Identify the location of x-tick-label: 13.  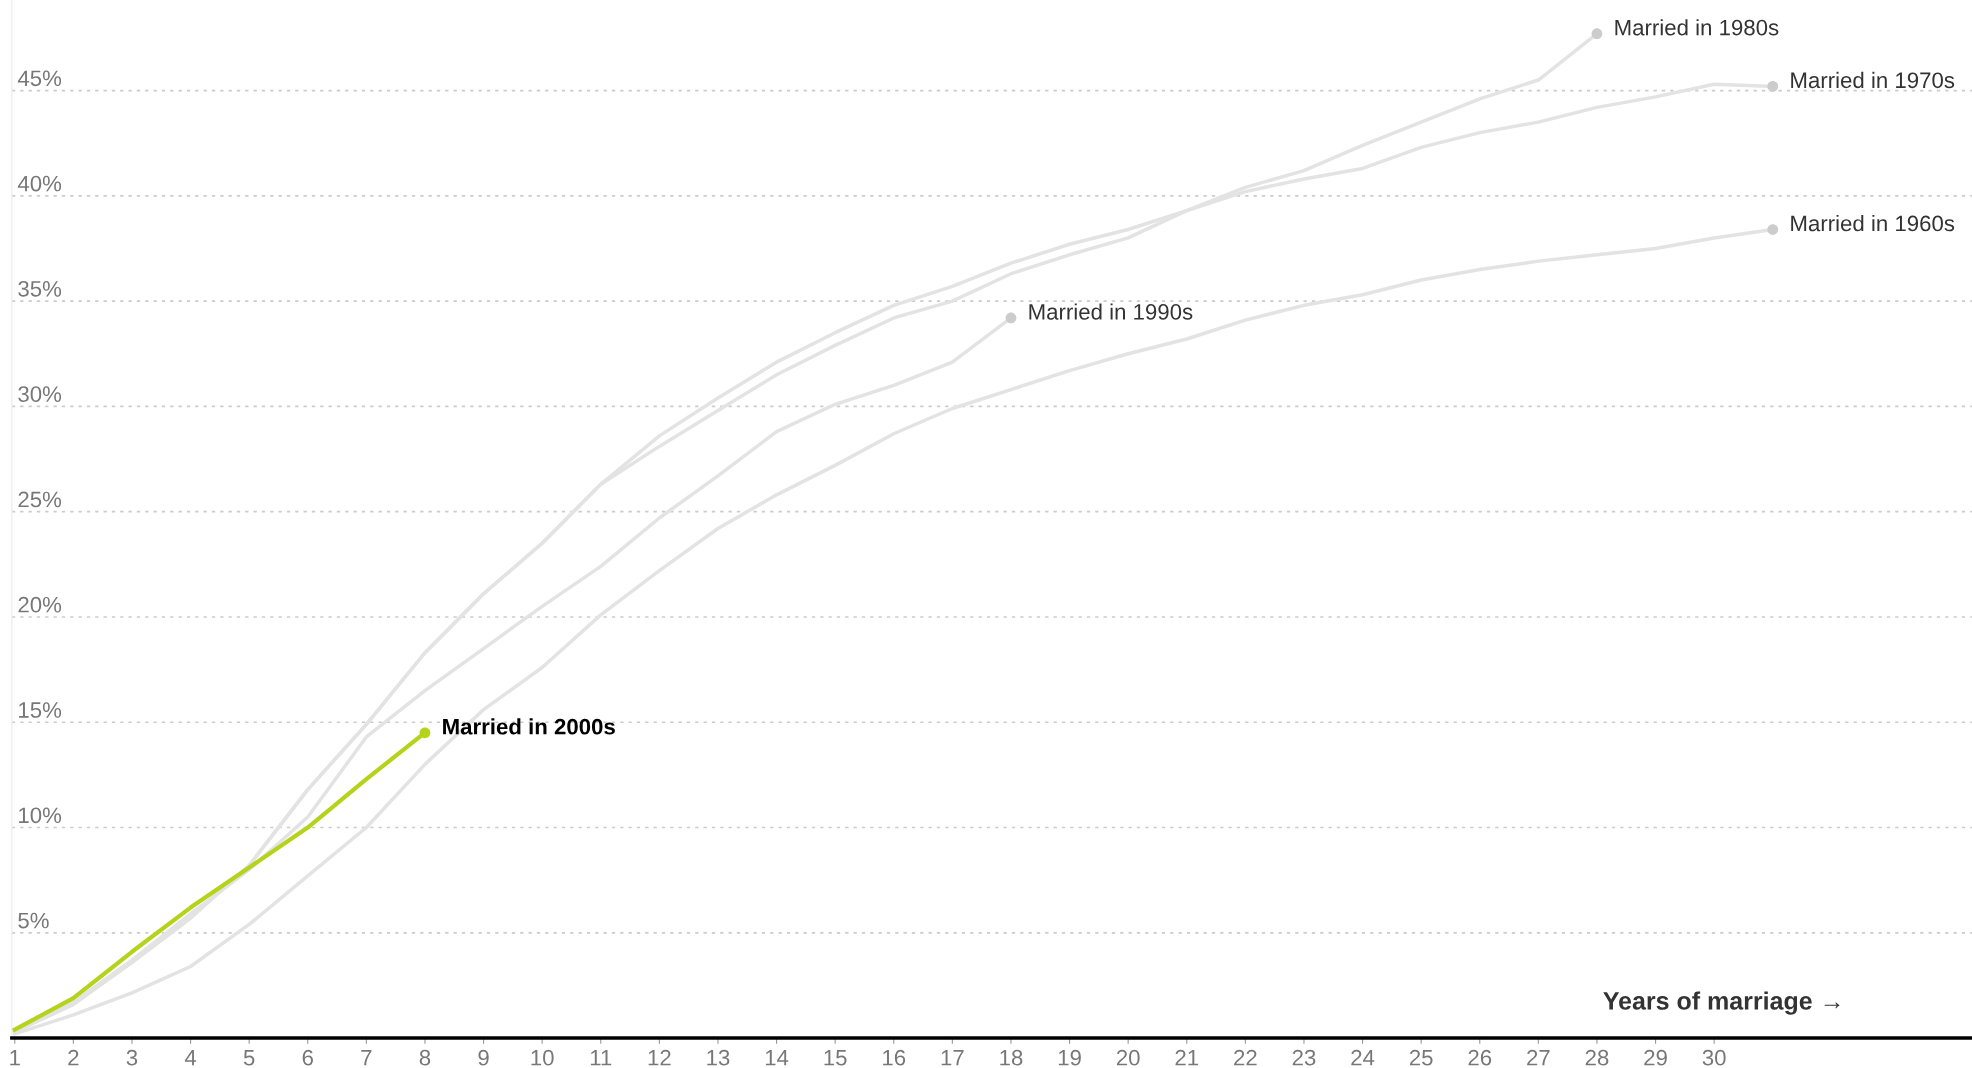
(718, 1057).